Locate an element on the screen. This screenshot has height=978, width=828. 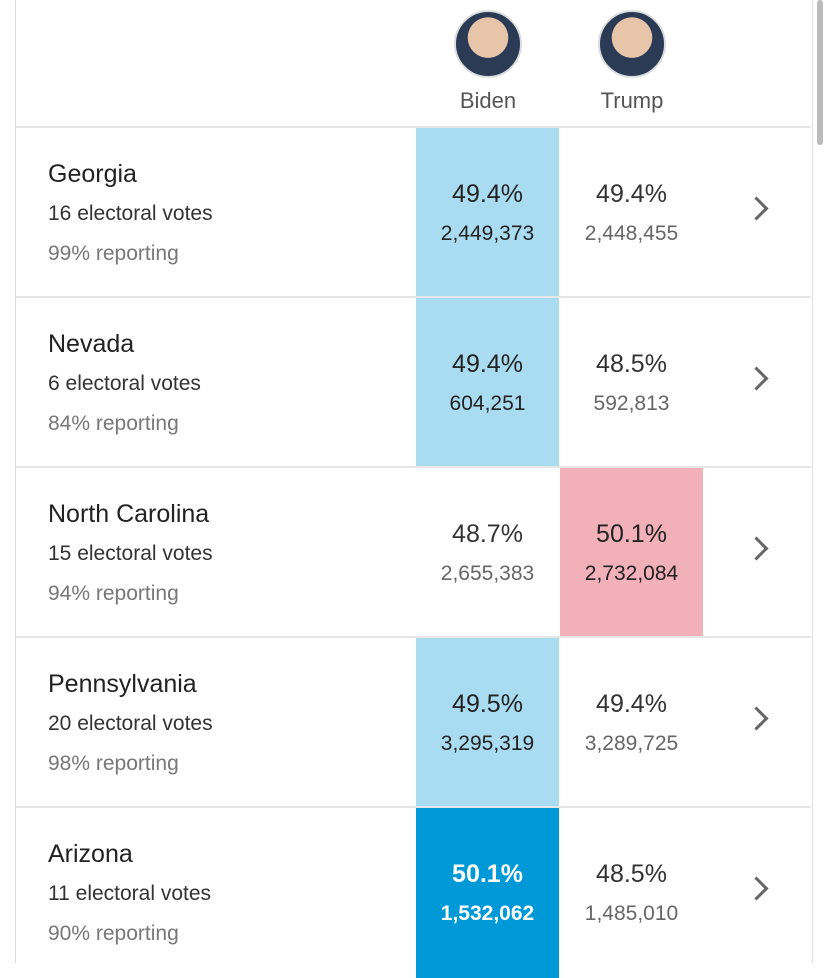
result-cell: 49.4% 604,251 is located at coordinates (487, 383).